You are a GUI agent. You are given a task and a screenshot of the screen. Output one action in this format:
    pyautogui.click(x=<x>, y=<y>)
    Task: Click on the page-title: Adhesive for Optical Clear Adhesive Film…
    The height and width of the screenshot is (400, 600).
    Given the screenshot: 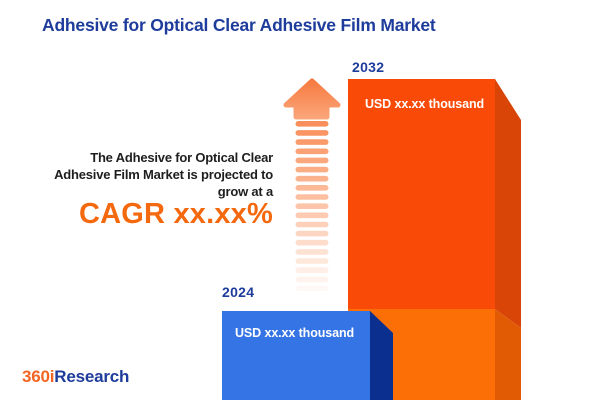 What is the action you would take?
    pyautogui.click(x=239, y=25)
    